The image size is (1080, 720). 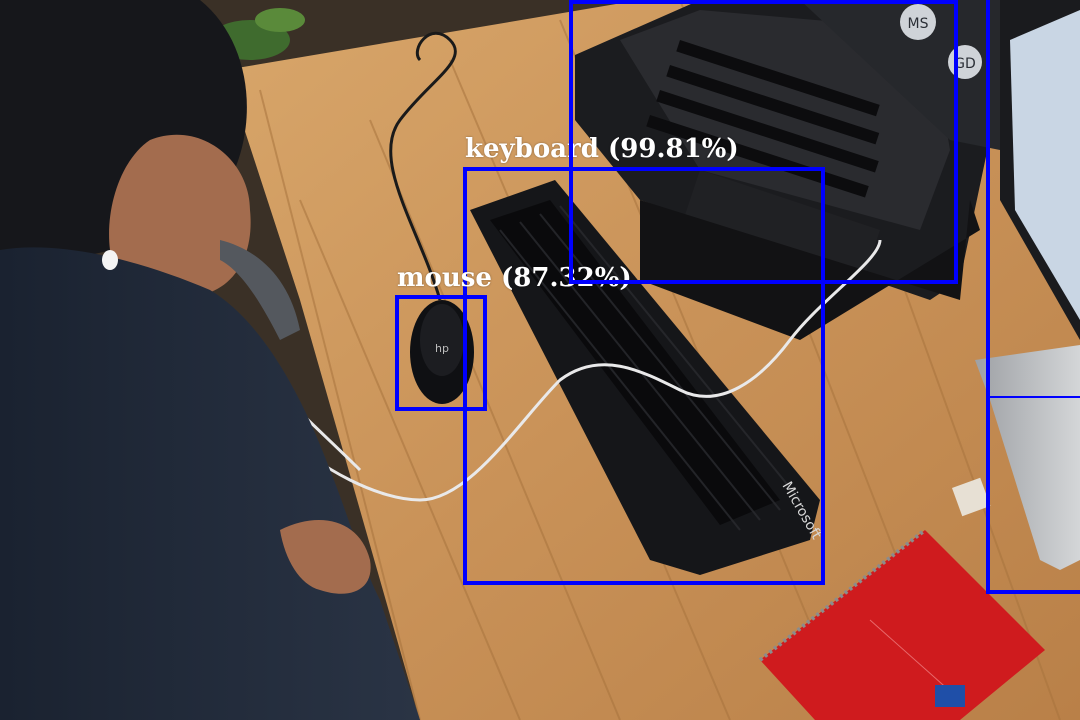 What do you see at coordinates (971, 497) in the screenshot?
I see `usb-stick` at bounding box center [971, 497].